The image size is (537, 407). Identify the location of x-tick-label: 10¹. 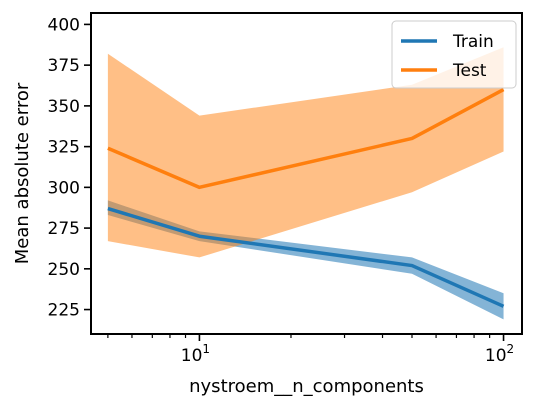
(195, 354).